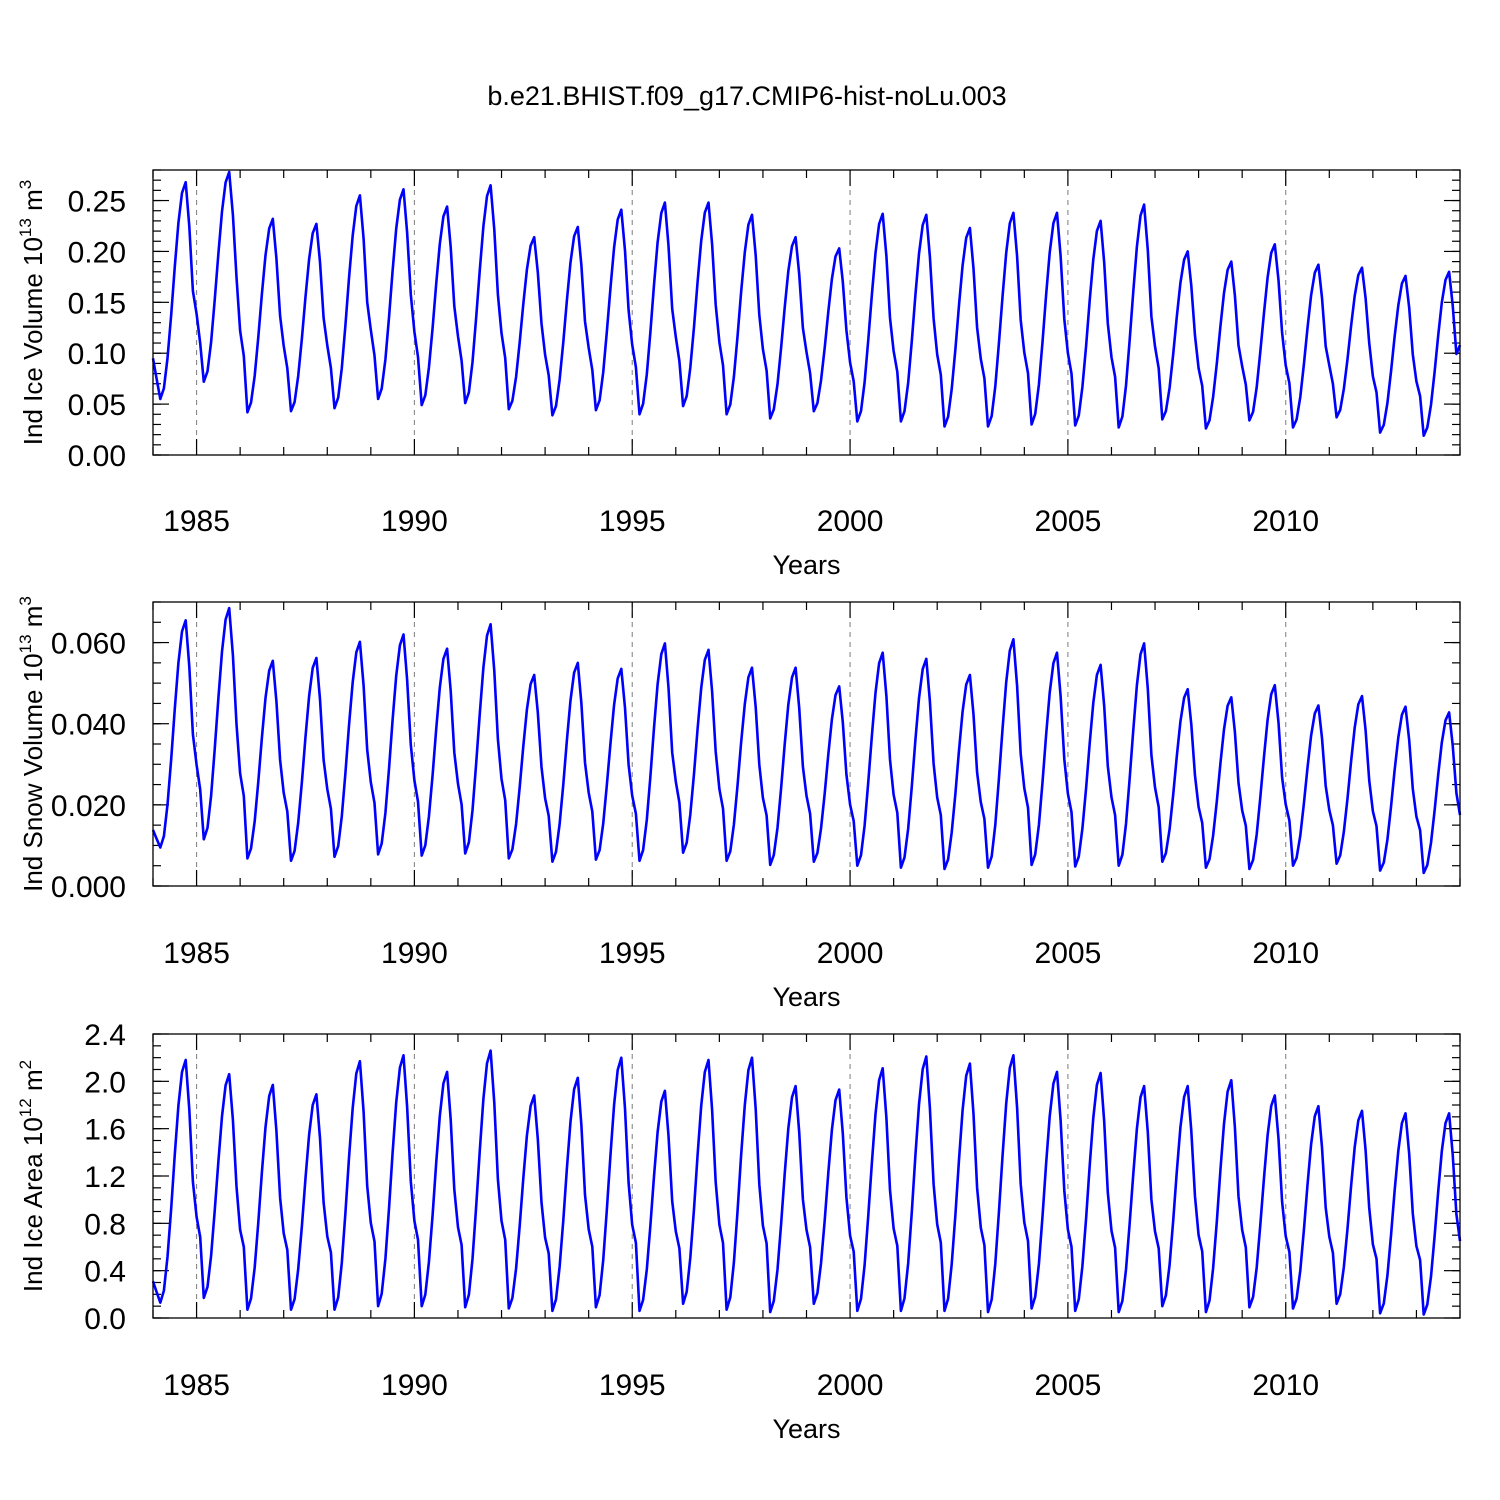  What do you see at coordinates (196, 1385) in the screenshot?
I see `ice-area-x-tick-label-0: 1985` at bounding box center [196, 1385].